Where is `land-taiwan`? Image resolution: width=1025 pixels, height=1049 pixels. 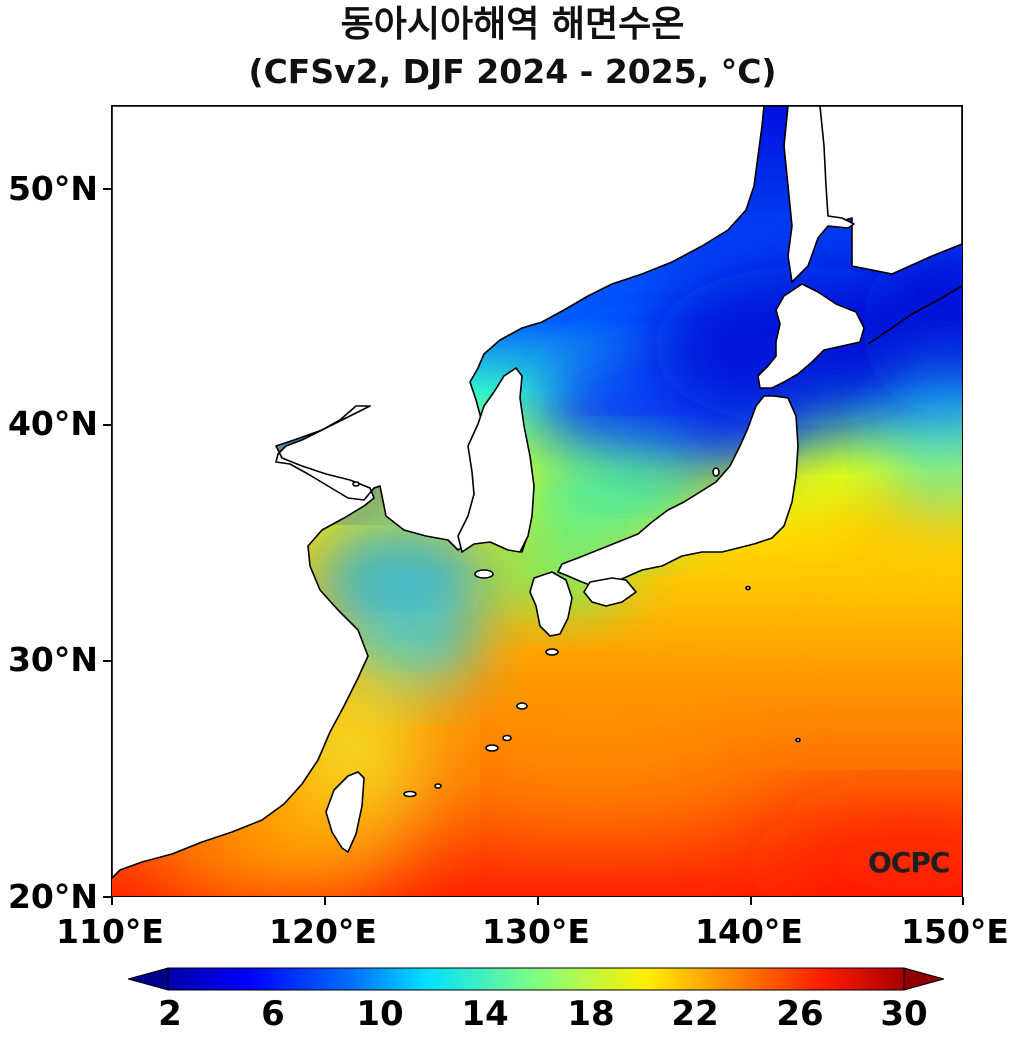 land-taiwan is located at coordinates (345, 812).